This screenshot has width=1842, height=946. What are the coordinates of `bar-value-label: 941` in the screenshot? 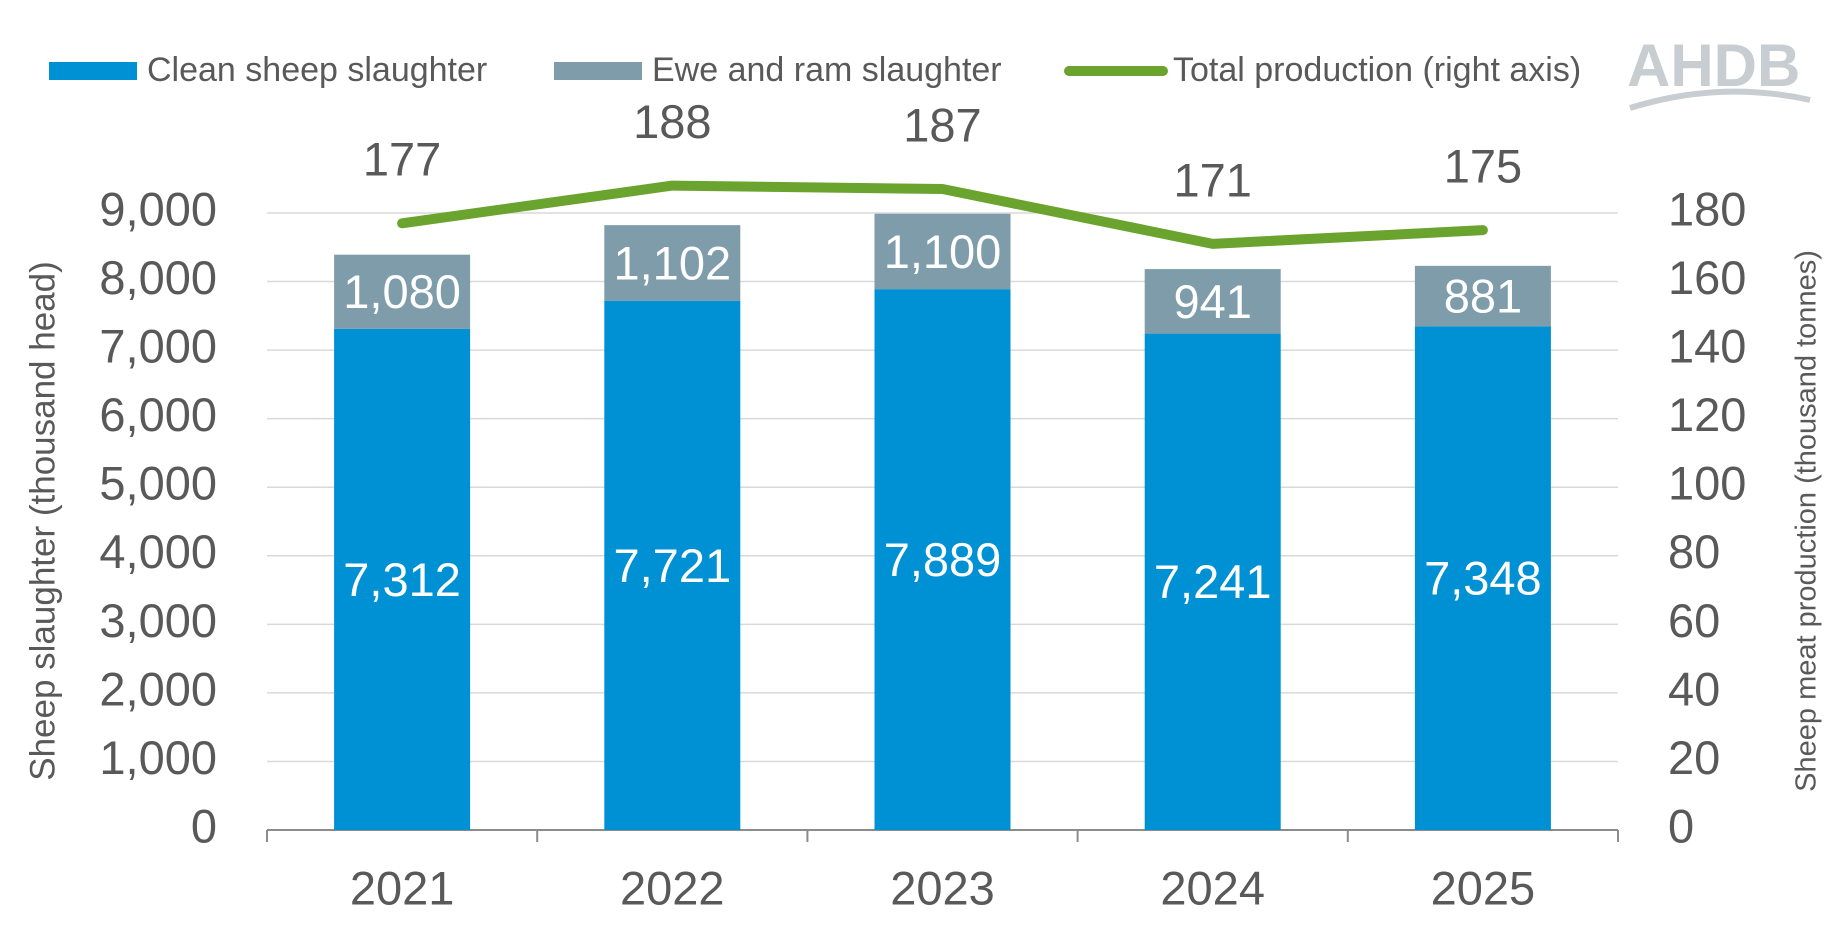 It's located at (1212, 301).